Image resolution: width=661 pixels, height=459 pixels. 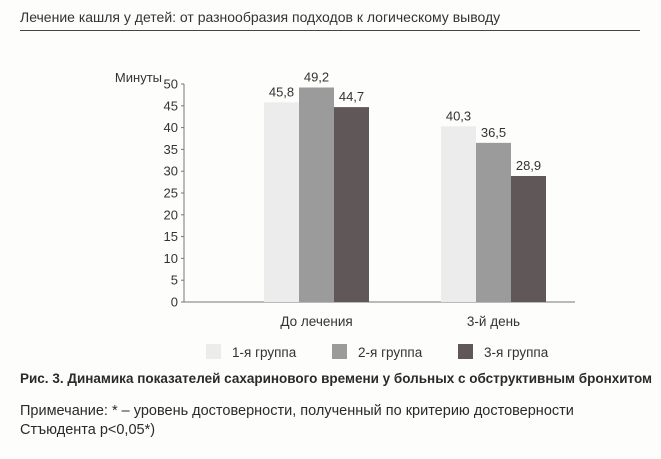 I want to click on x-axis-categories: До лечения 3-й день, so click(x=400, y=321).